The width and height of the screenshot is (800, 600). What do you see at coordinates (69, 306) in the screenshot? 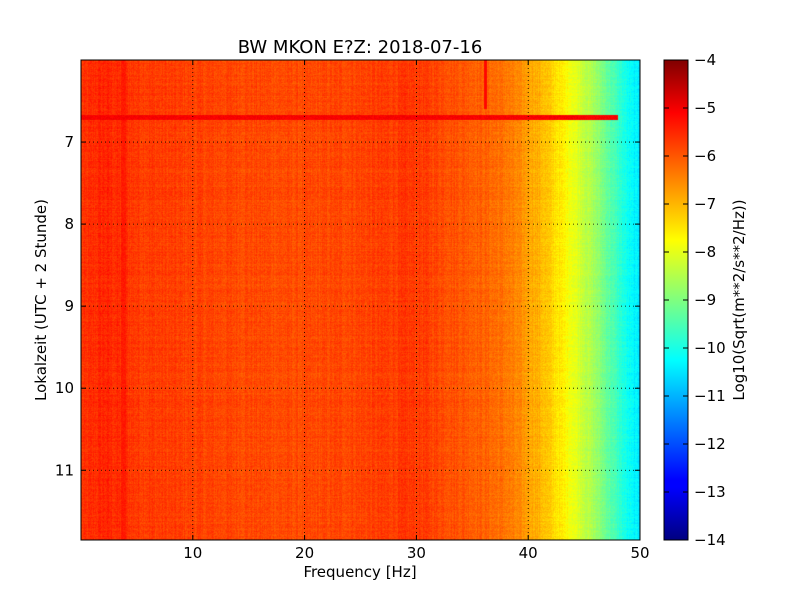
I see `y-tick-label: 9` at bounding box center [69, 306].